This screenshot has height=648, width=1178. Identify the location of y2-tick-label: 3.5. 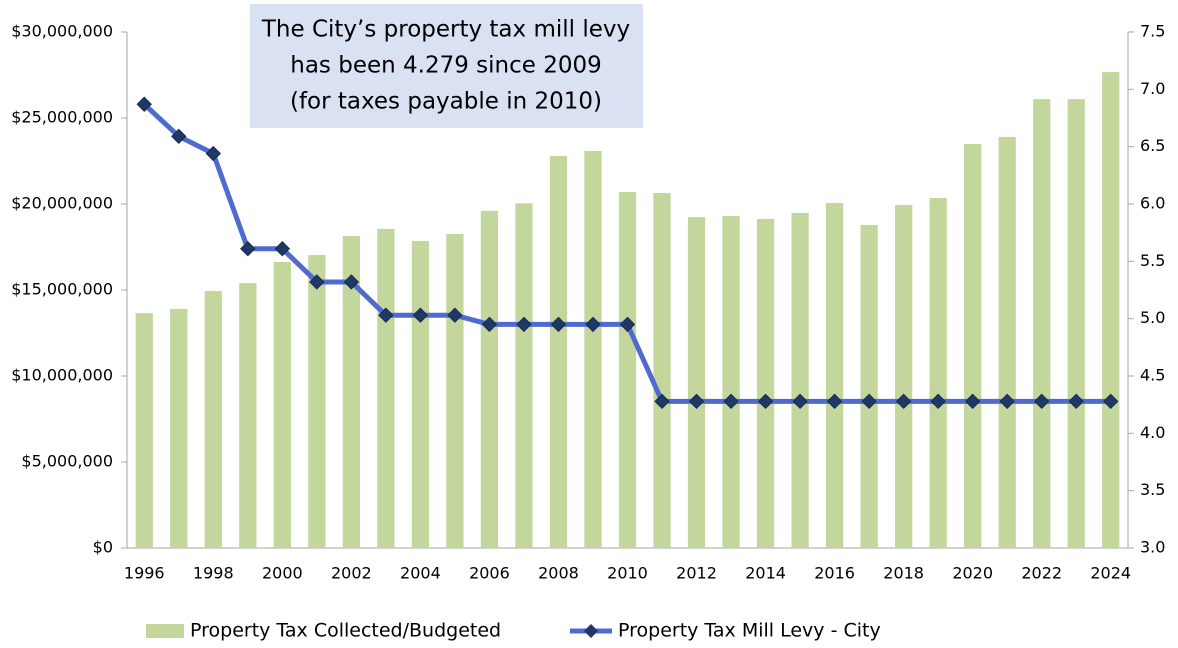
(1152, 489).